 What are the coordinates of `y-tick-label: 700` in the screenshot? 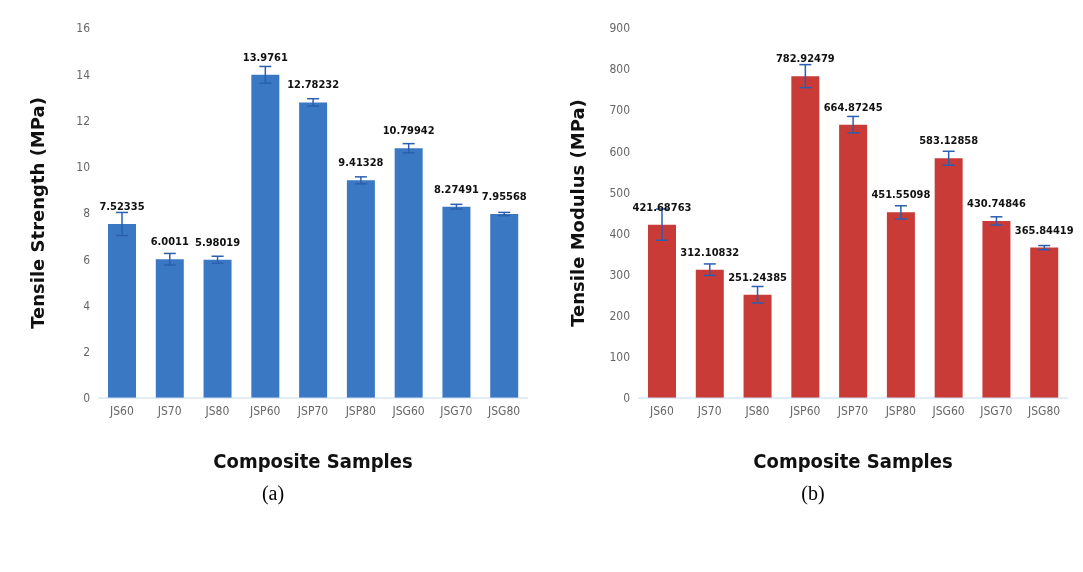 It's located at (620, 110).